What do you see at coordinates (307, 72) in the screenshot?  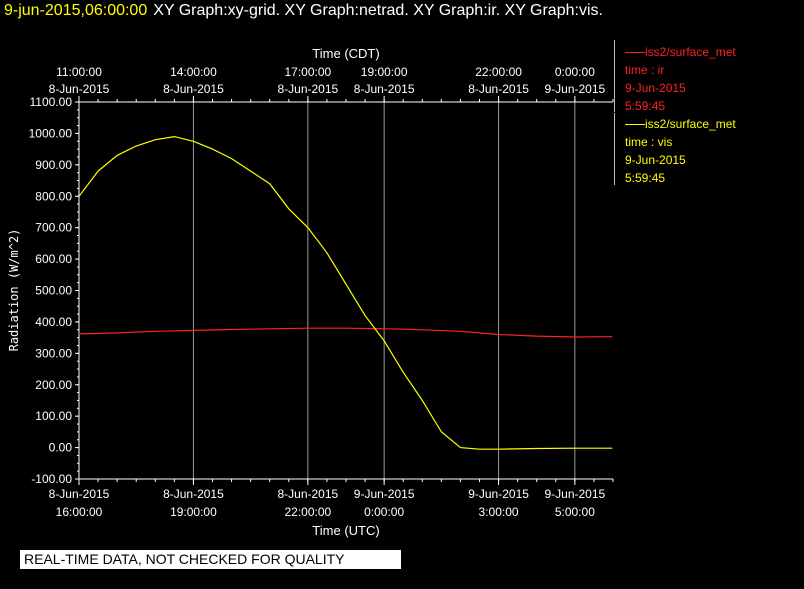 I see `top-tick-time: 17:00:00` at bounding box center [307, 72].